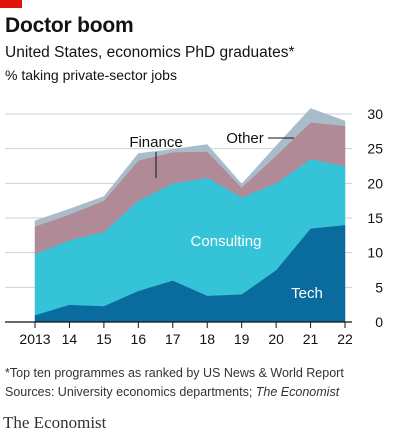 This screenshot has height=435, width=400. I want to click on tech-label: Tech, so click(307, 293).